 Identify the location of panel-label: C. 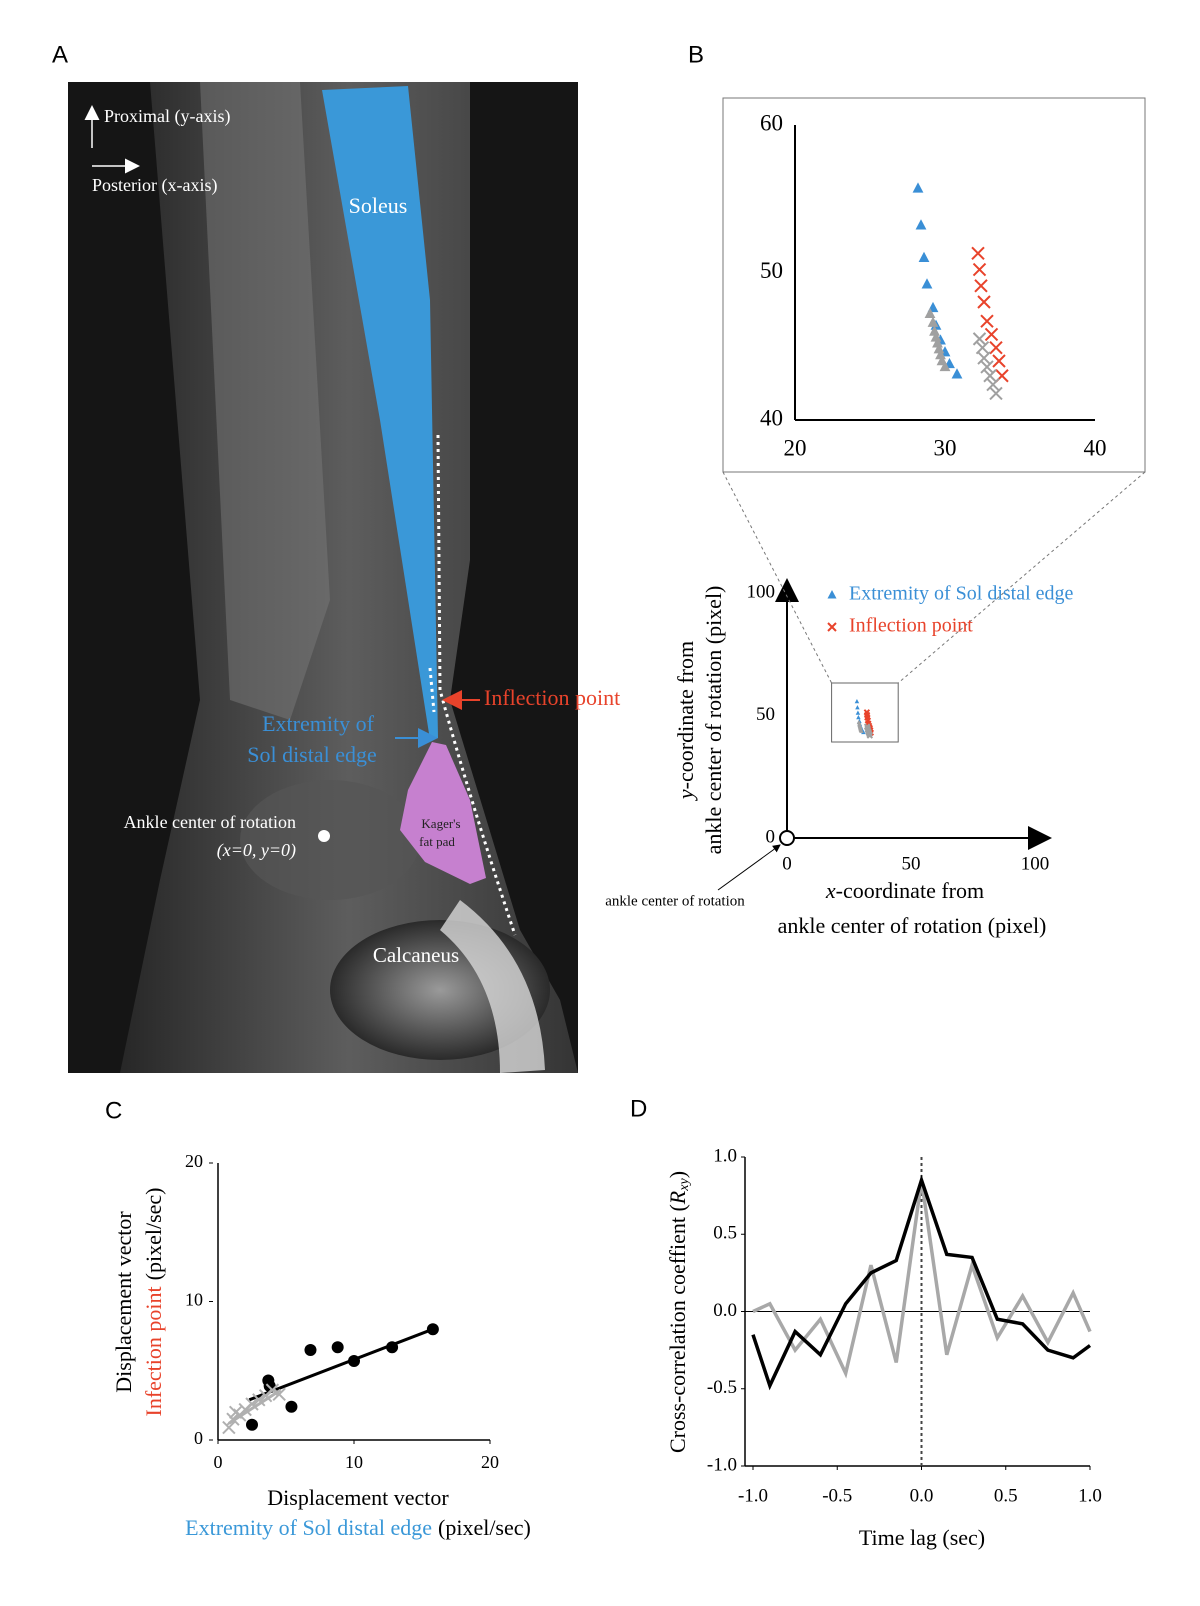
(113, 1110).